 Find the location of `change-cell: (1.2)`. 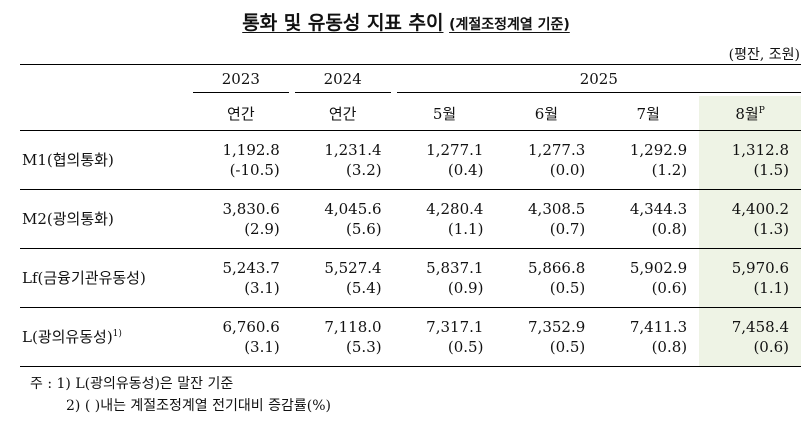

change-cell: (1.2) is located at coordinates (648, 175).